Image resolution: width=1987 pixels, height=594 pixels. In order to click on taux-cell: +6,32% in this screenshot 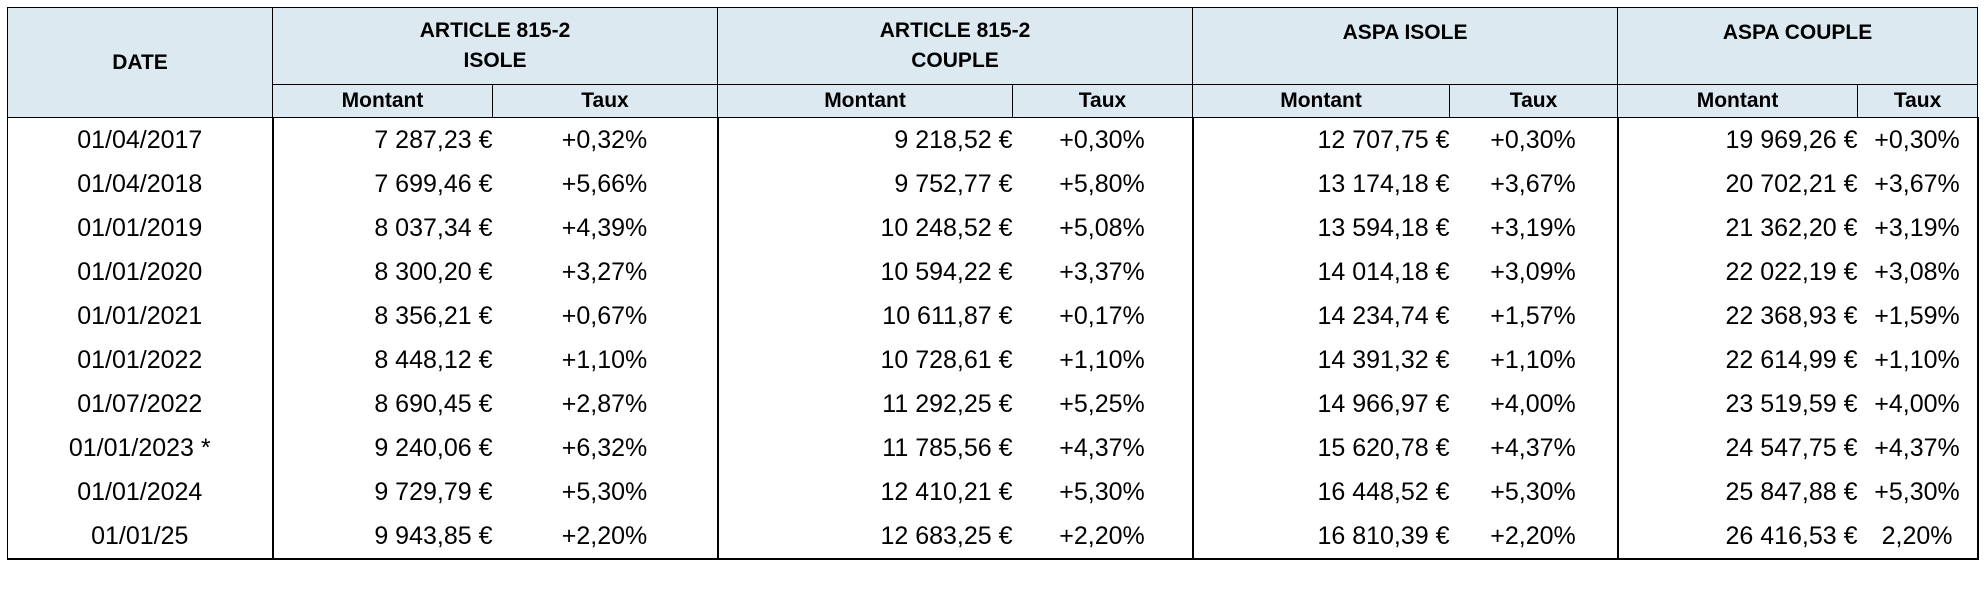, I will do `click(605, 448)`.